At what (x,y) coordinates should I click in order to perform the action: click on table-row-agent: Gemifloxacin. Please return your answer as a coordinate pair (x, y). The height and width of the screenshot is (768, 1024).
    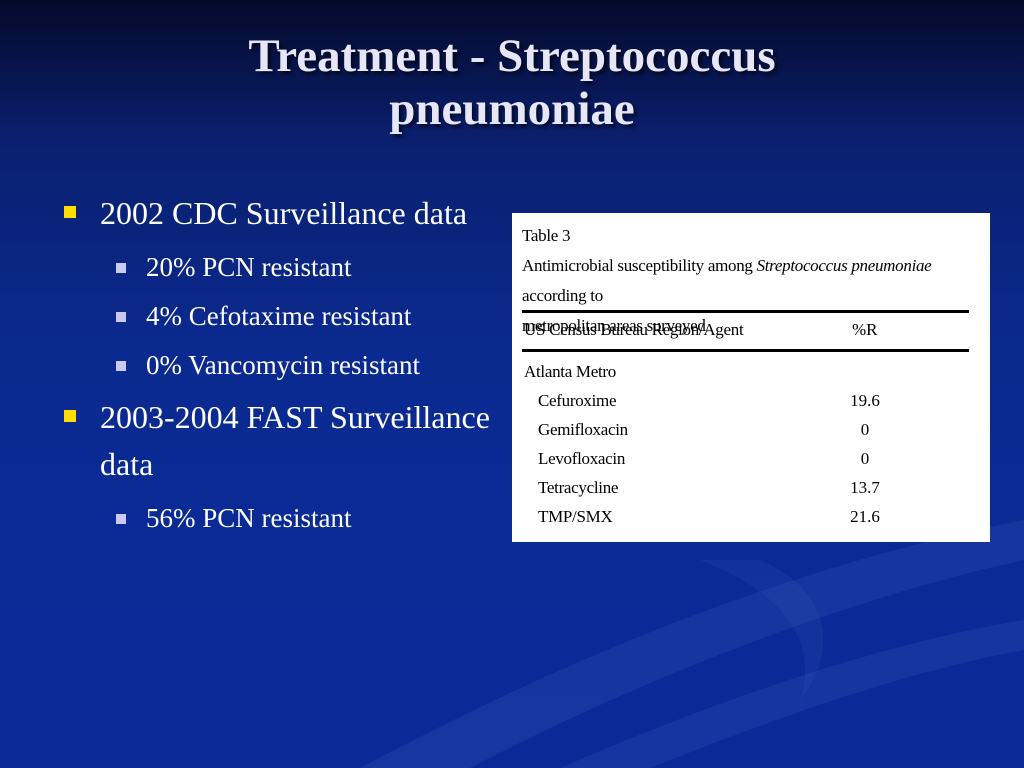
    Looking at the image, I should click on (583, 429).